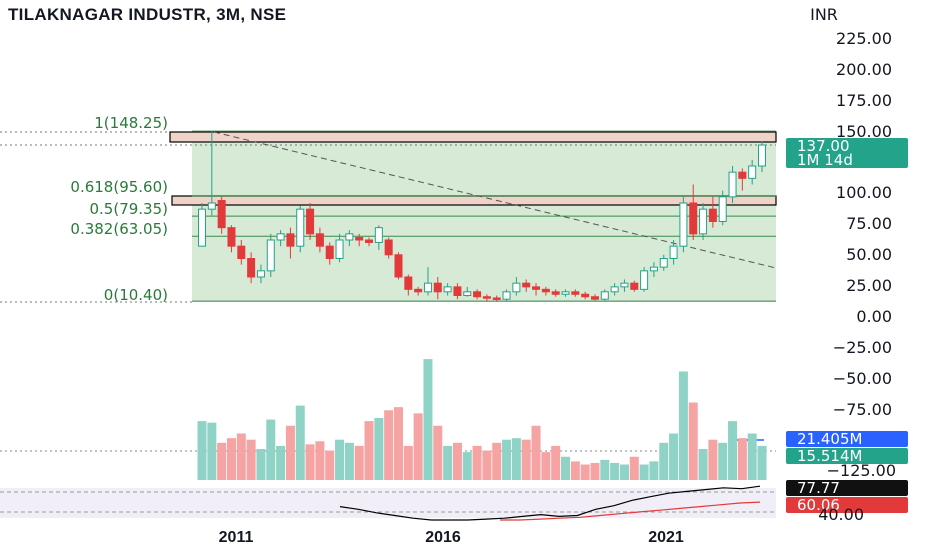 The image size is (932, 550). What do you see at coordinates (847, 456) in the screenshot?
I see `volume-tag` at bounding box center [847, 456].